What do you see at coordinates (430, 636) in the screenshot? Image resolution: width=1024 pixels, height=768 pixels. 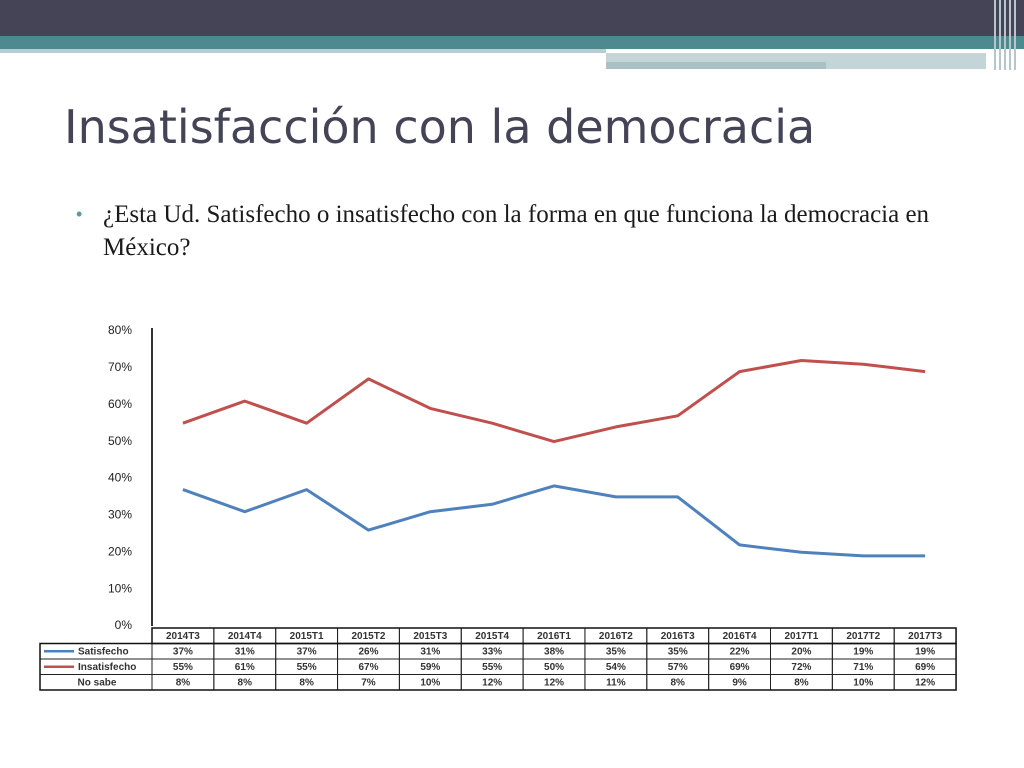 I see `x-category-label: 2015T3` at bounding box center [430, 636].